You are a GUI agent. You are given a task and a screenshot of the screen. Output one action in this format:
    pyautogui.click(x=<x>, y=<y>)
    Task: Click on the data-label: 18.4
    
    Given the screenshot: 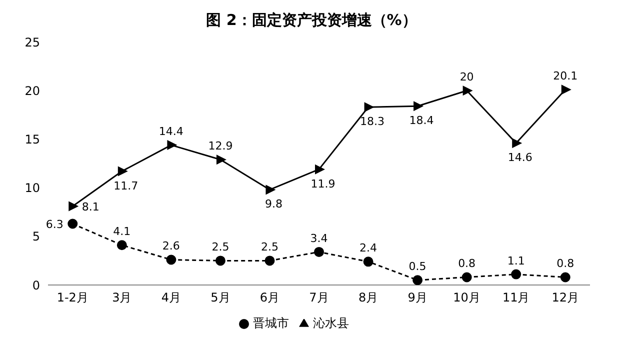 What is the action you would take?
    pyautogui.click(x=421, y=121)
    